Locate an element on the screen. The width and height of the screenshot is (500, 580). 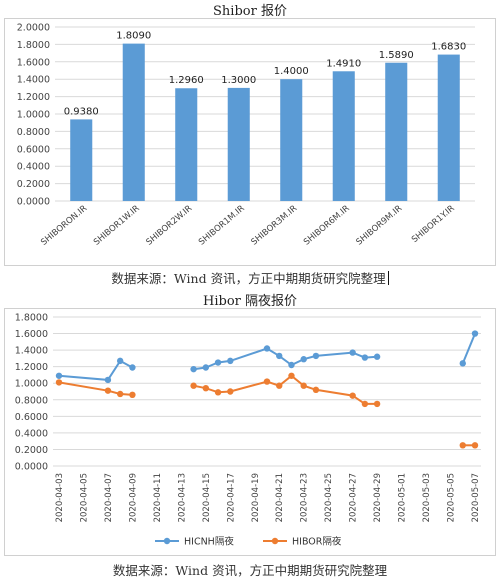
x-tick-label: 2020-04-13 is located at coordinates (182, 497).